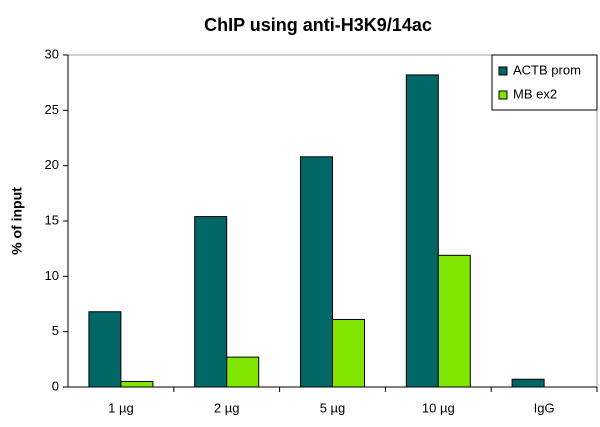  What do you see at coordinates (318, 25) in the screenshot?
I see `chart-title: ChIP using anti-H3K9/14ac` at bounding box center [318, 25].